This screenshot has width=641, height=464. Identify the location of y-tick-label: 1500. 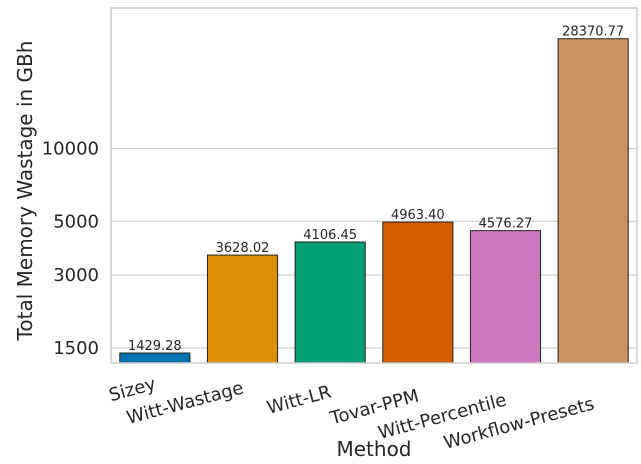
(76, 348).